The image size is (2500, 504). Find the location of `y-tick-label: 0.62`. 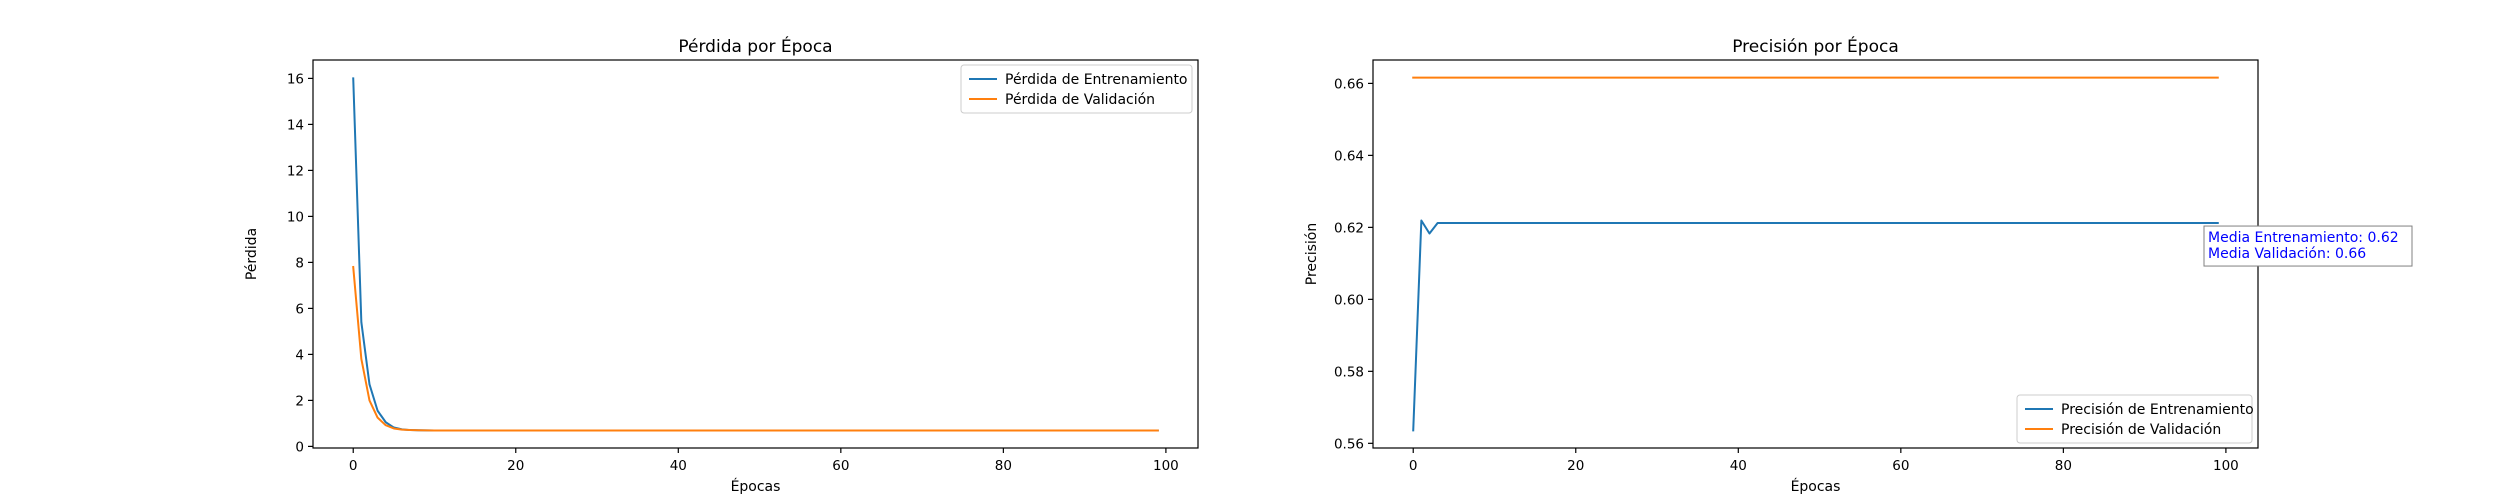

y-tick-label: 0.62 is located at coordinates (1349, 228).